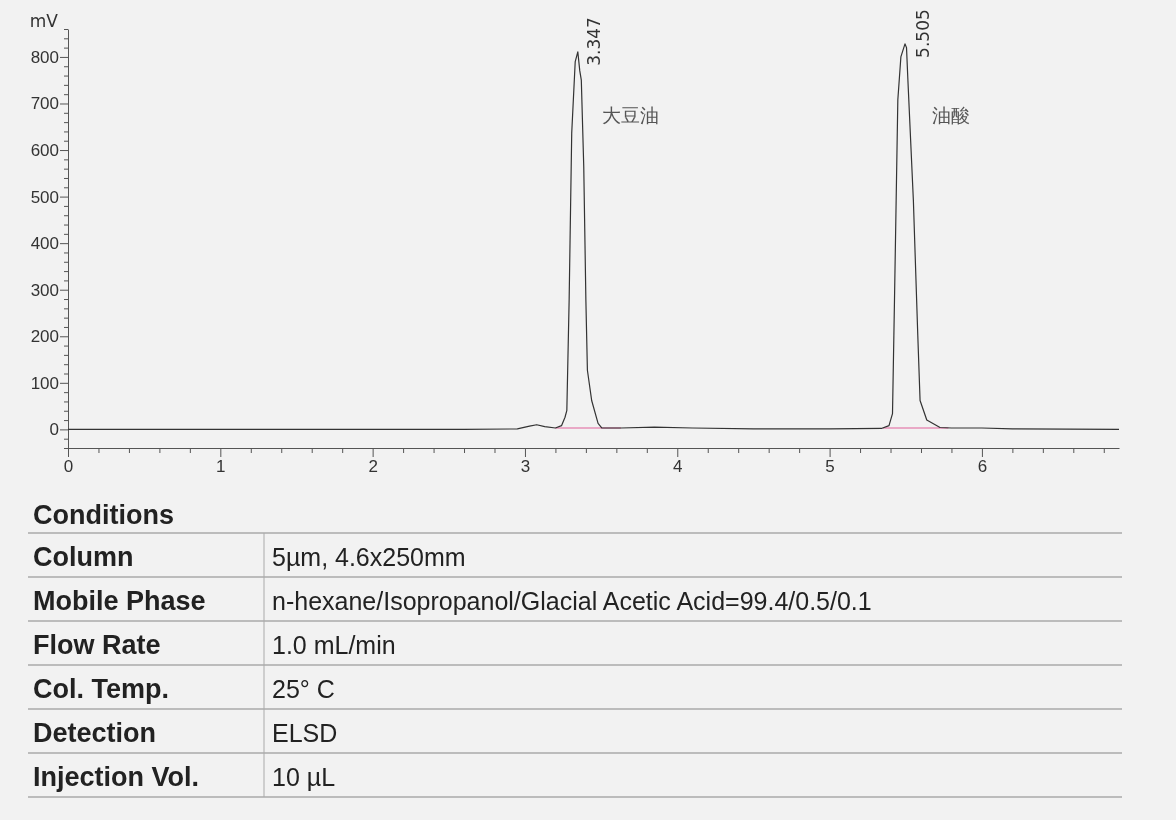 The width and height of the screenshot is (1176, 820). I want to click on x-tick-label: 2, so click(373, 467).